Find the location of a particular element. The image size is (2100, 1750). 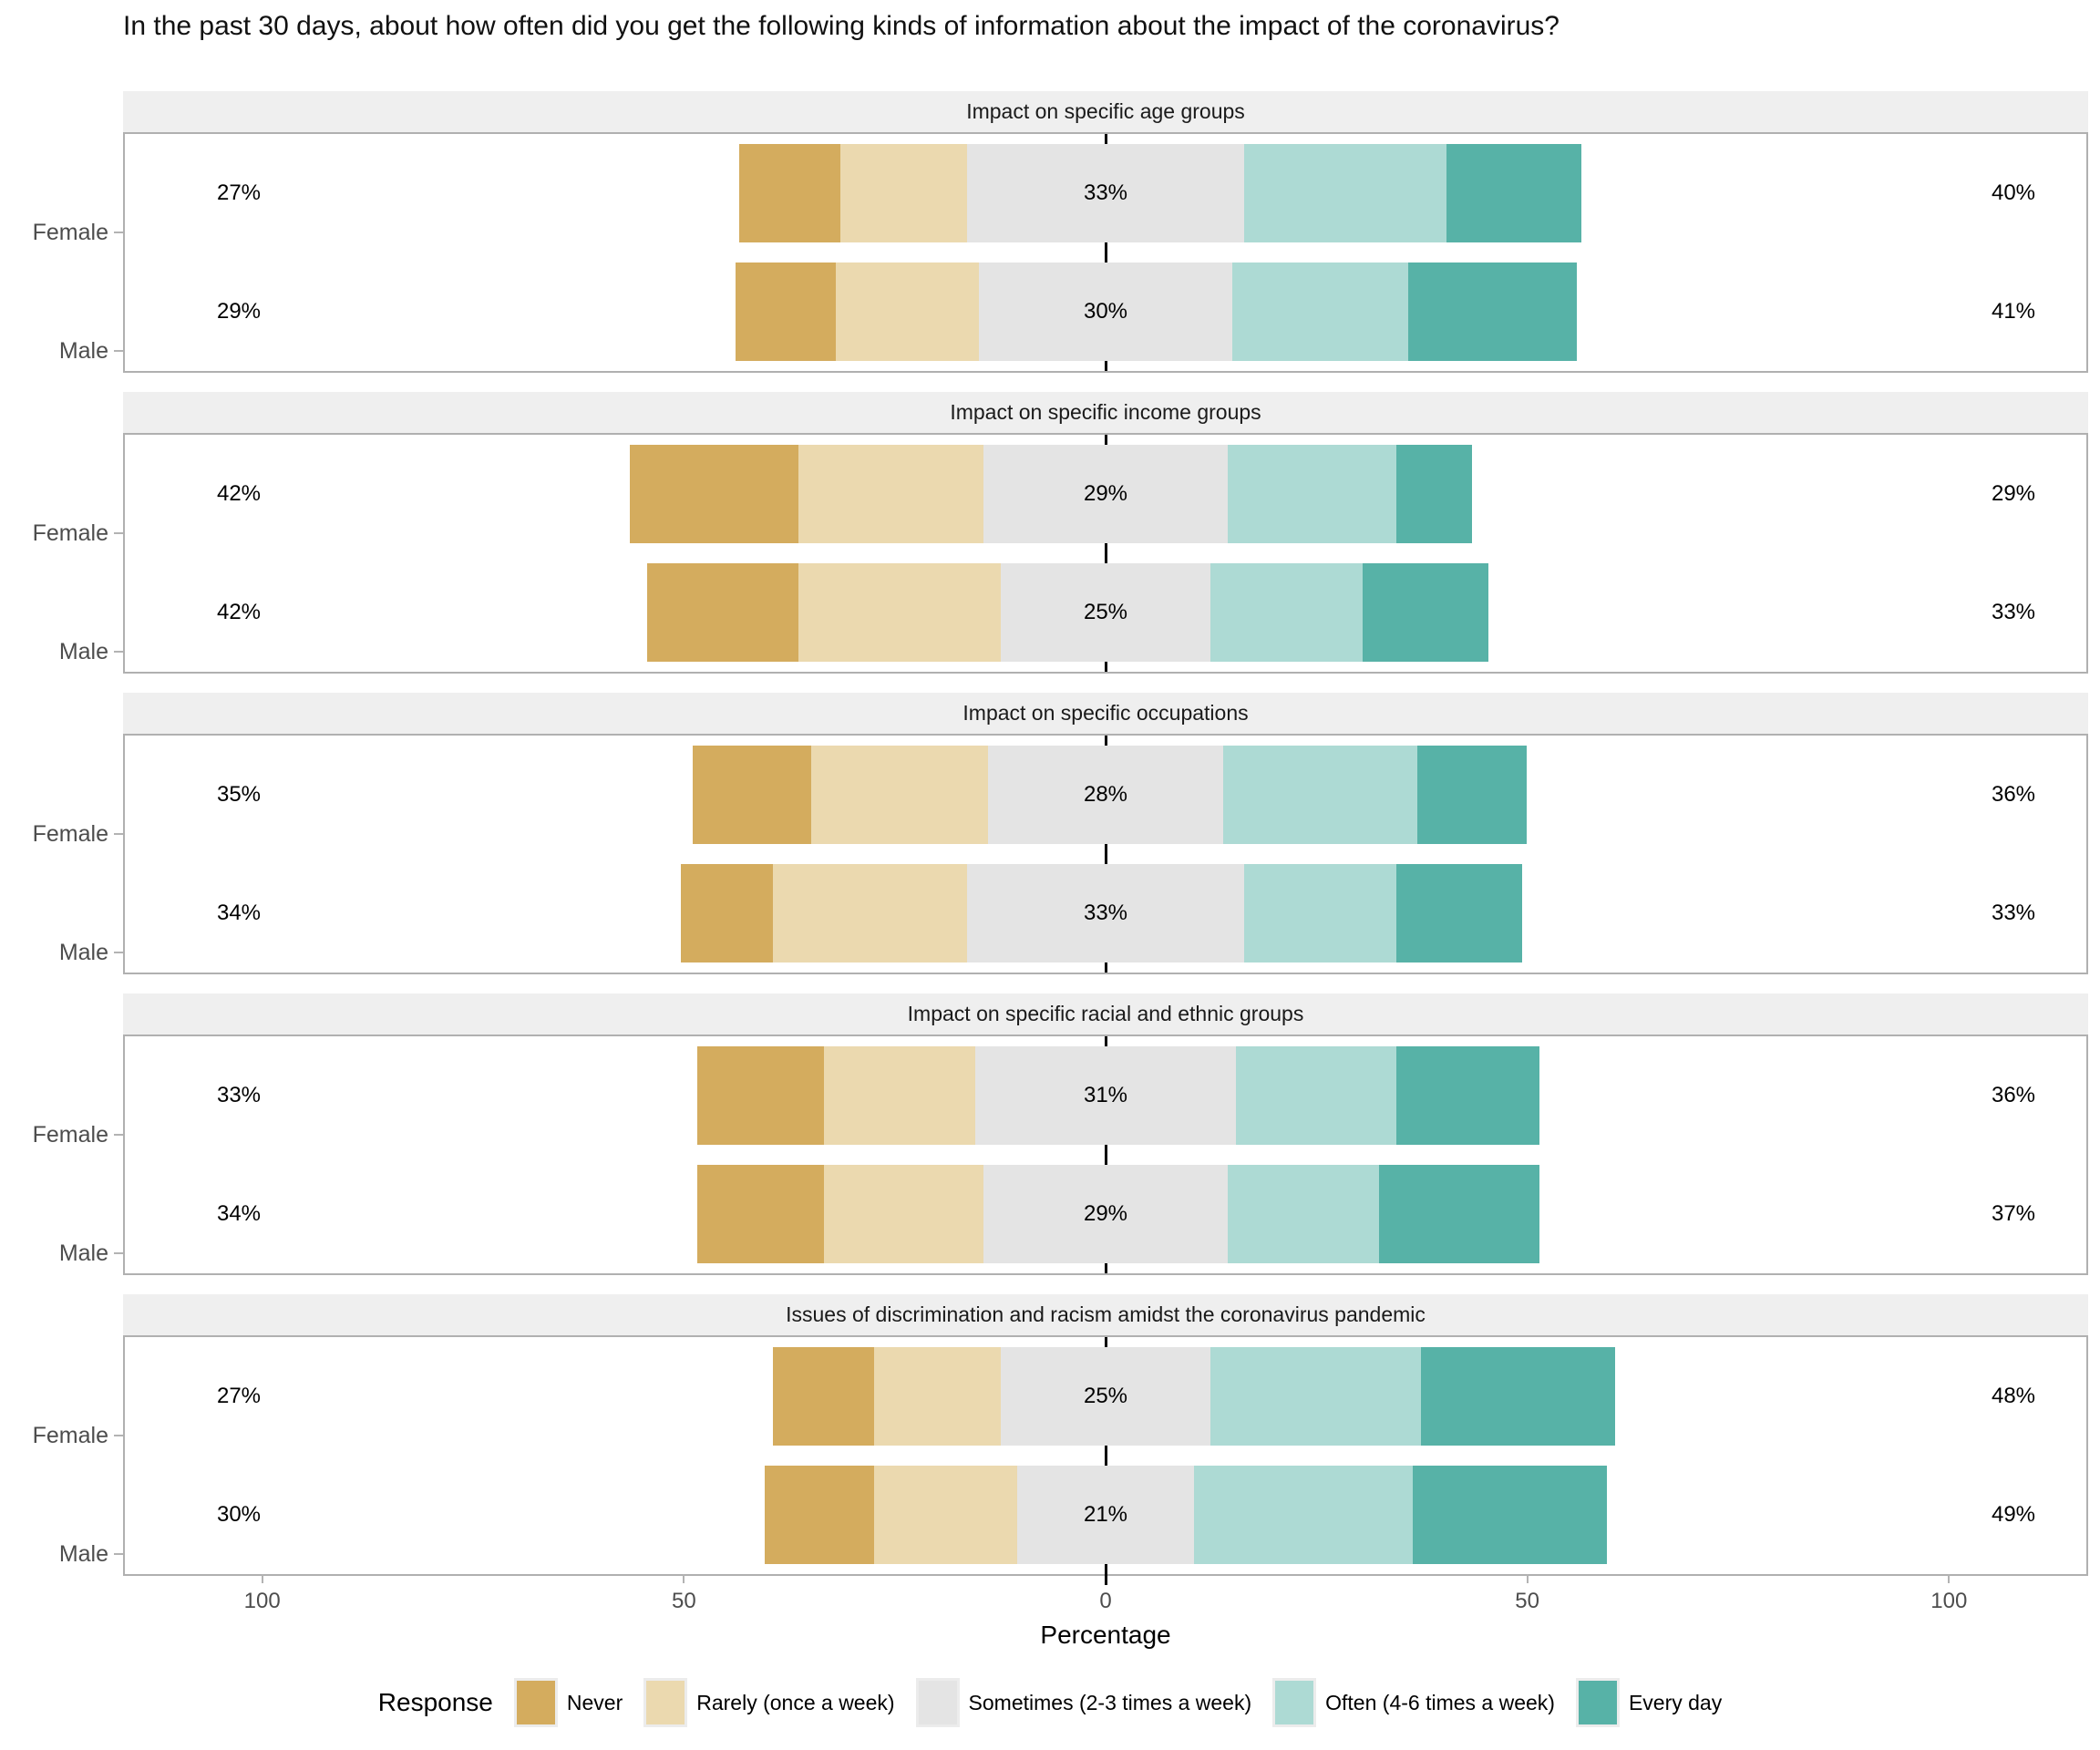

value-label-left: 27% is located at coordinates (239, 193).